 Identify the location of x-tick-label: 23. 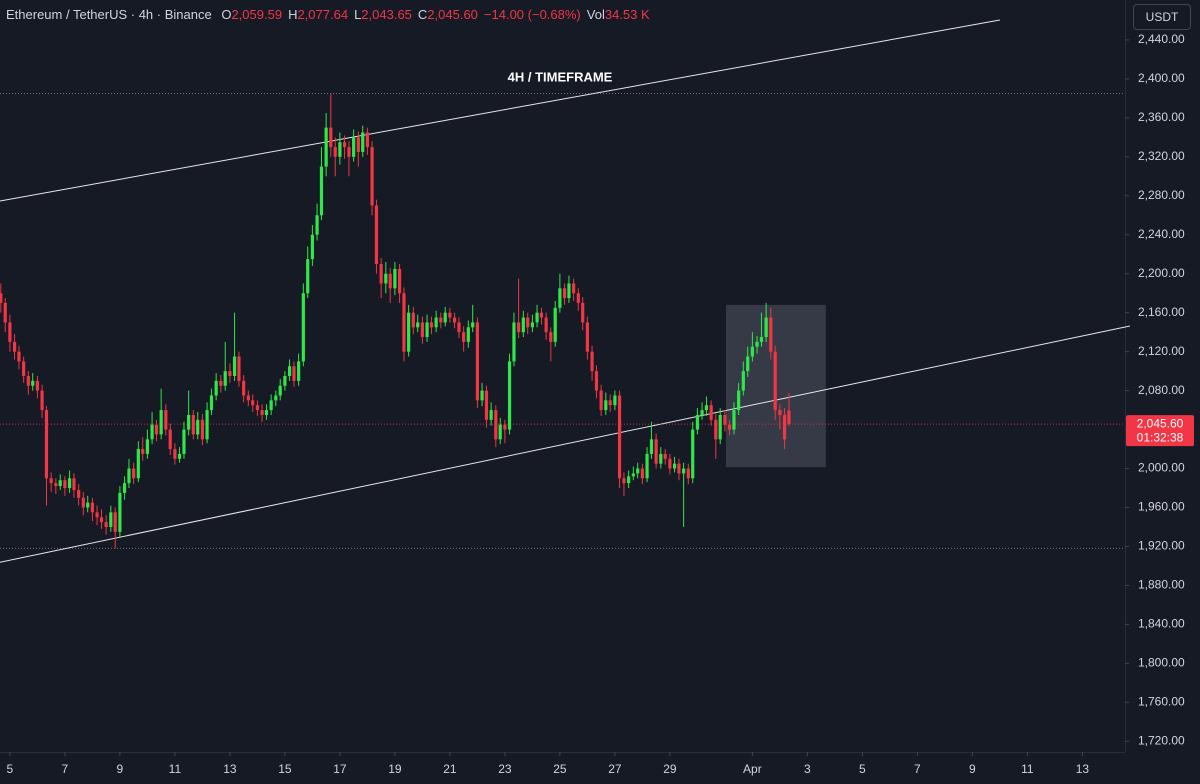
(505, 769).